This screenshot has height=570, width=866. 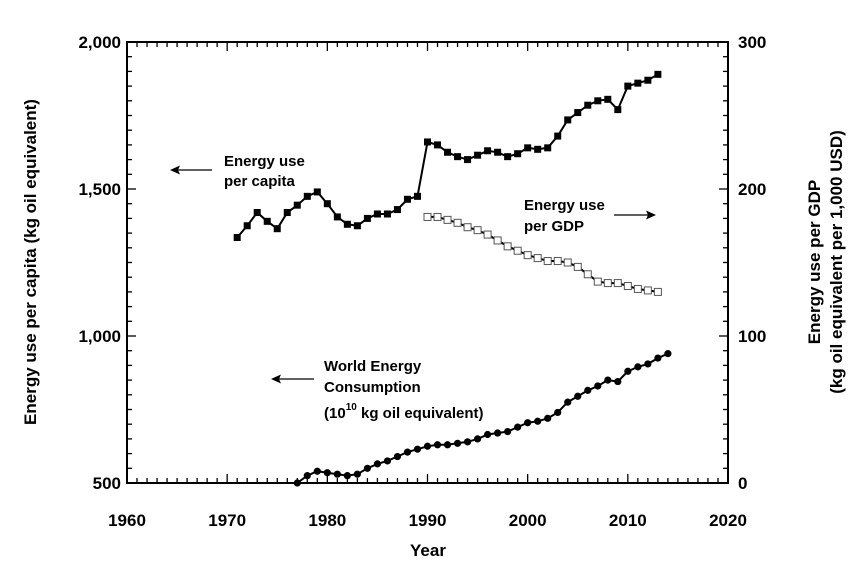 What do you see at coordinates (260, 181) in the screenshot?
I see `annotation-per-capita-line2: per capita` at bounding box center [260, 181].